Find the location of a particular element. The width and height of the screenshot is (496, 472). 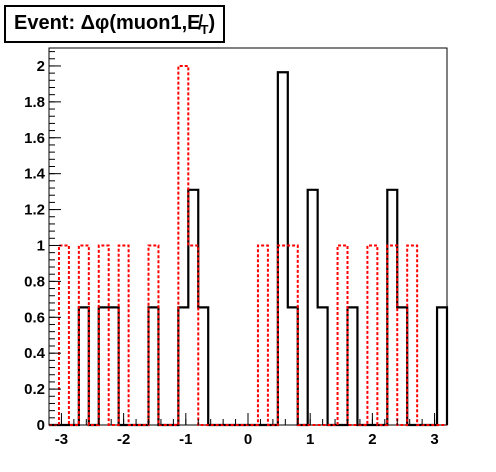

y-tick-label: 1.4 is located at coordinates (35, 174).